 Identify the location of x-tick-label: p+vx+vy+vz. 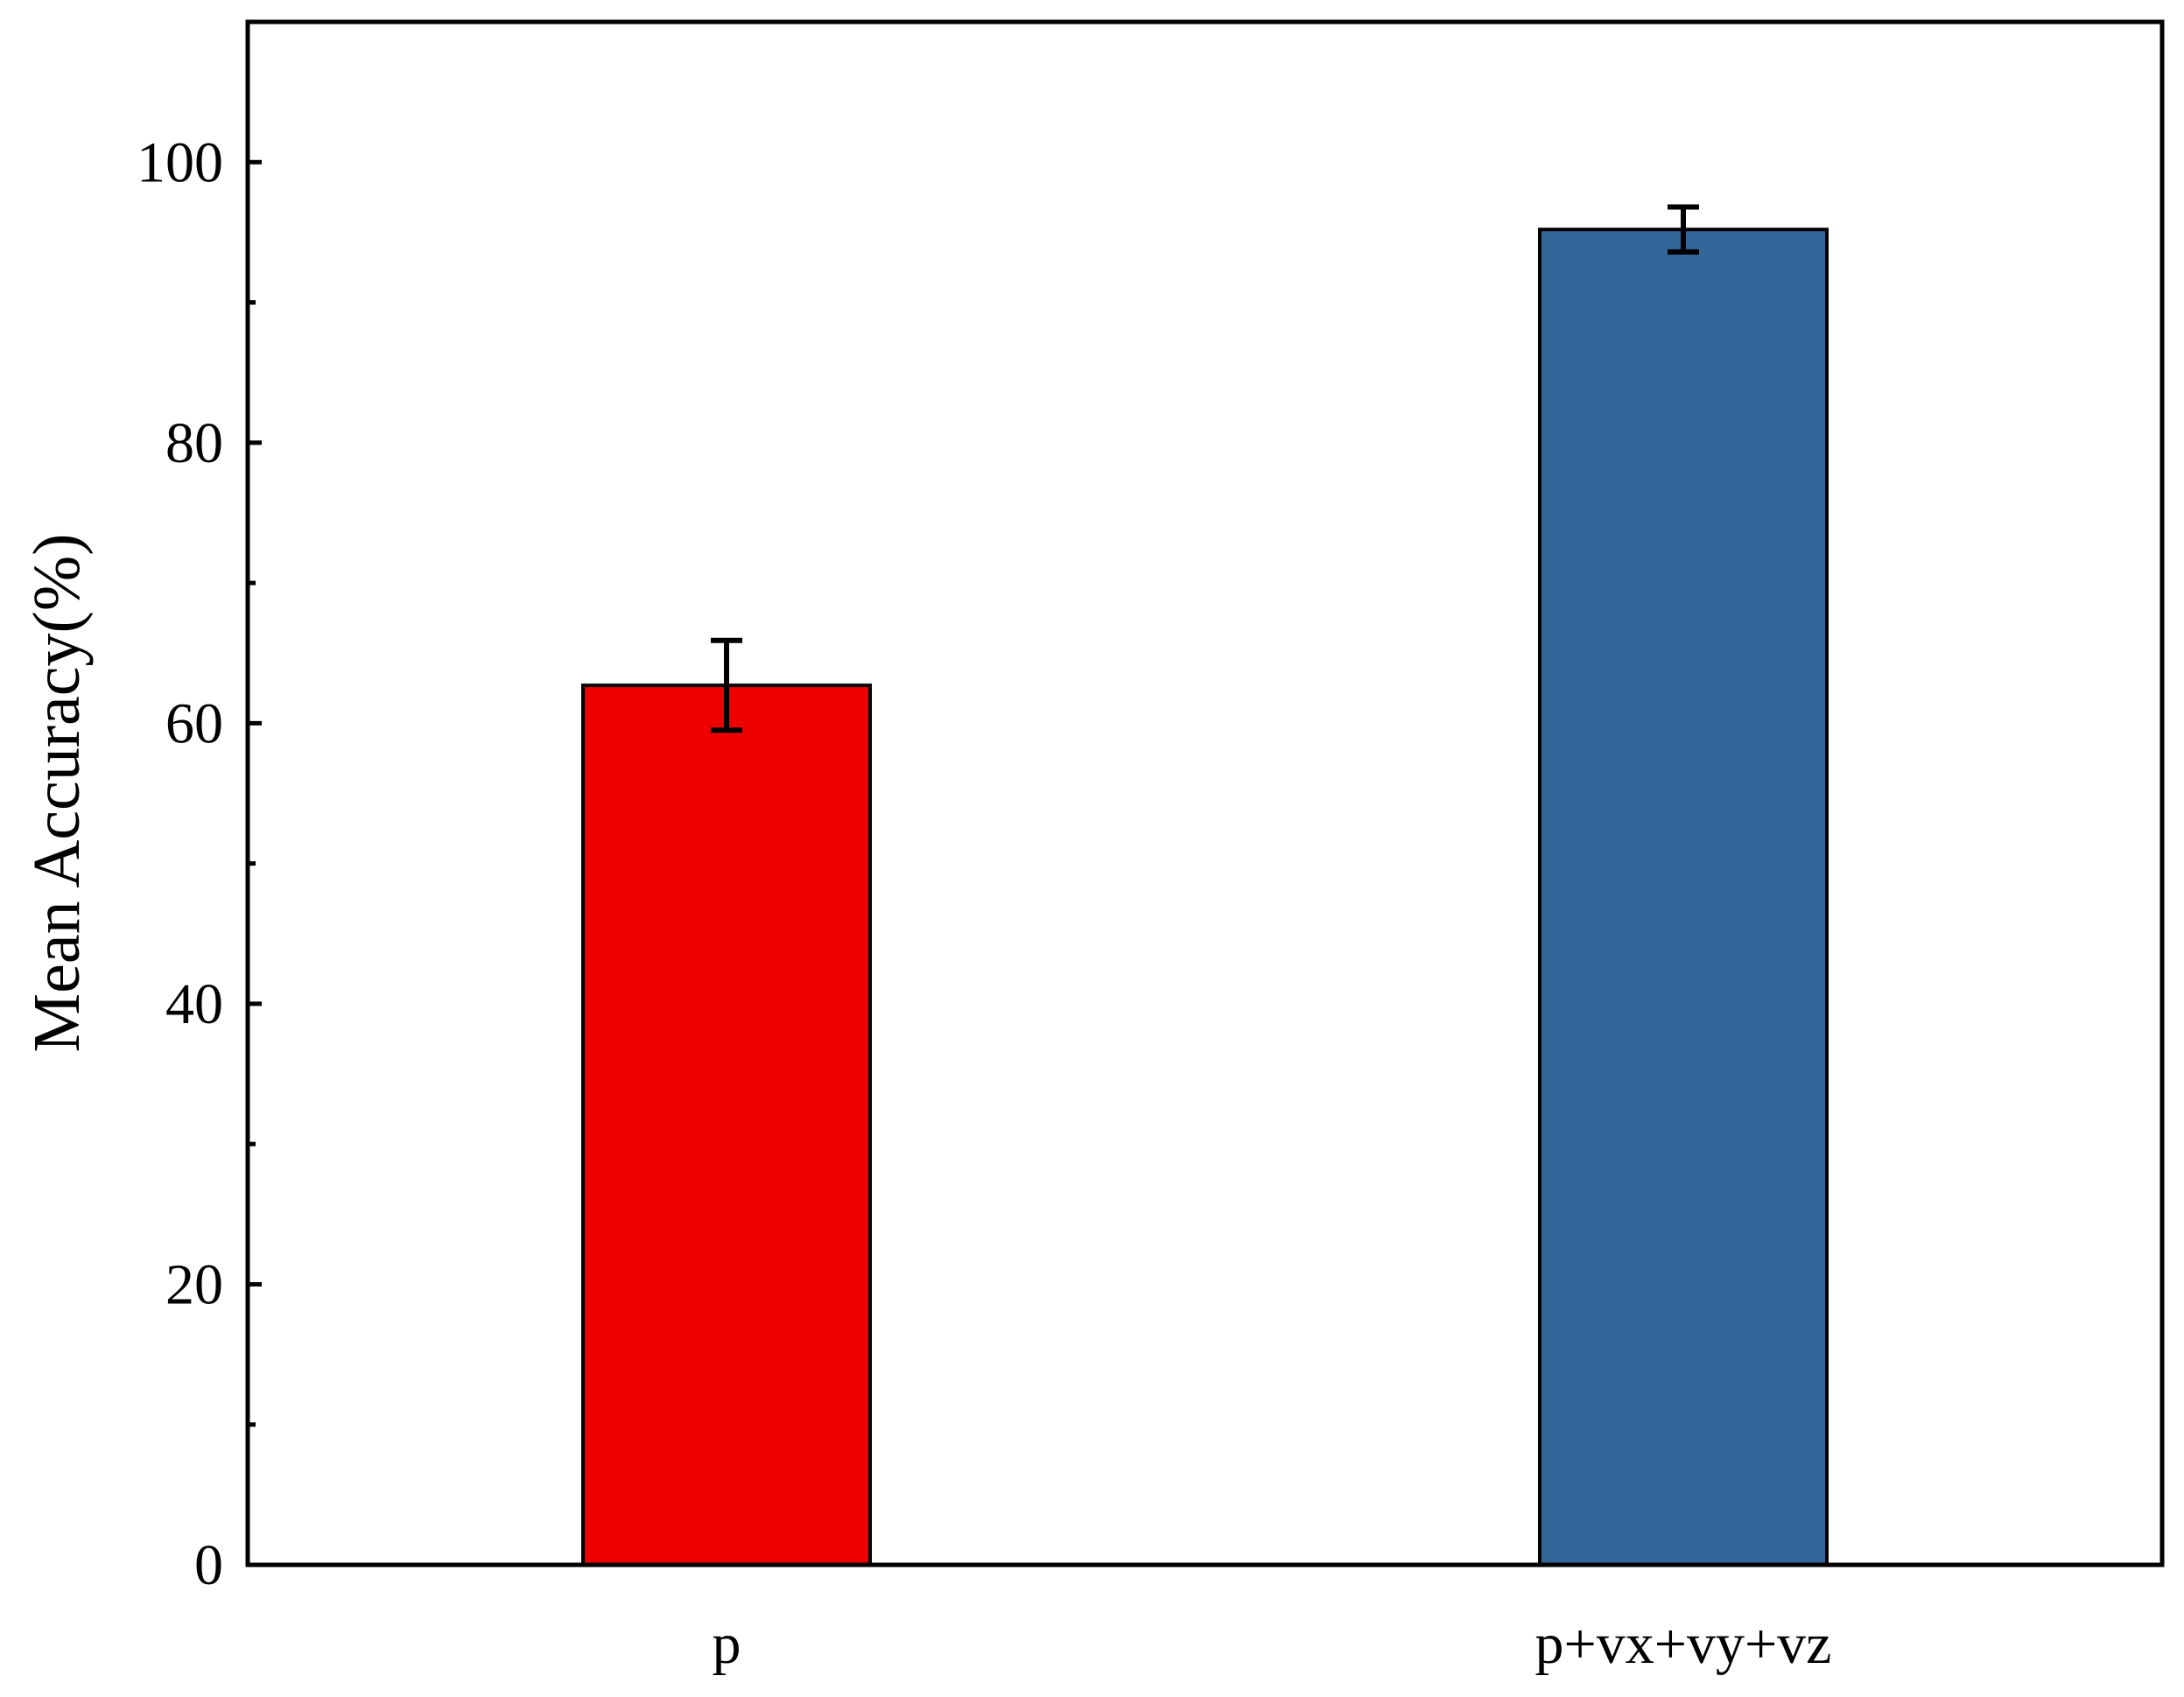
(1683, 1644).